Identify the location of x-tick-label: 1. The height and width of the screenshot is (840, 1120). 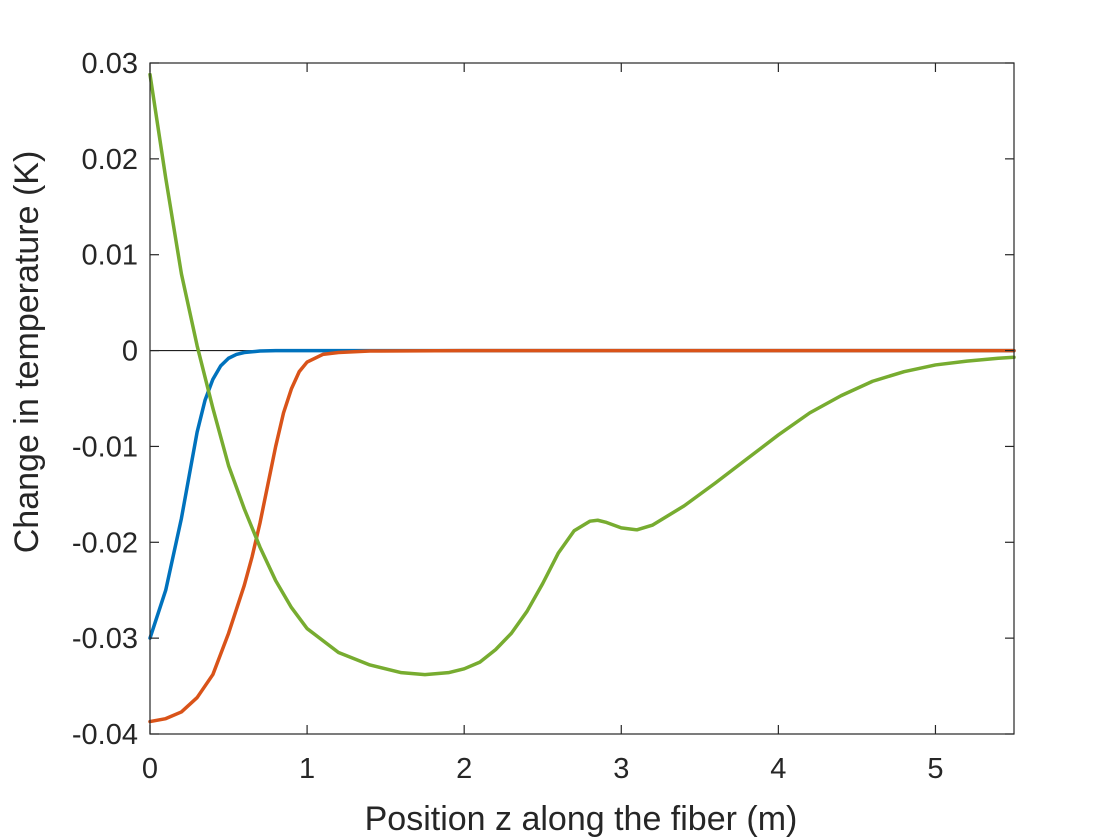
(307, 769).